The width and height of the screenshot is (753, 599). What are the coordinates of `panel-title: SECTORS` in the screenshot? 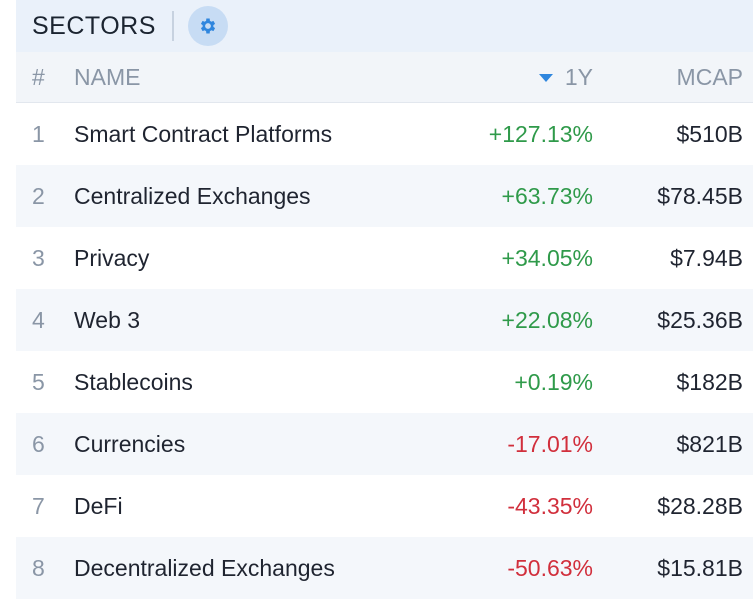 It's located at (94, 25).